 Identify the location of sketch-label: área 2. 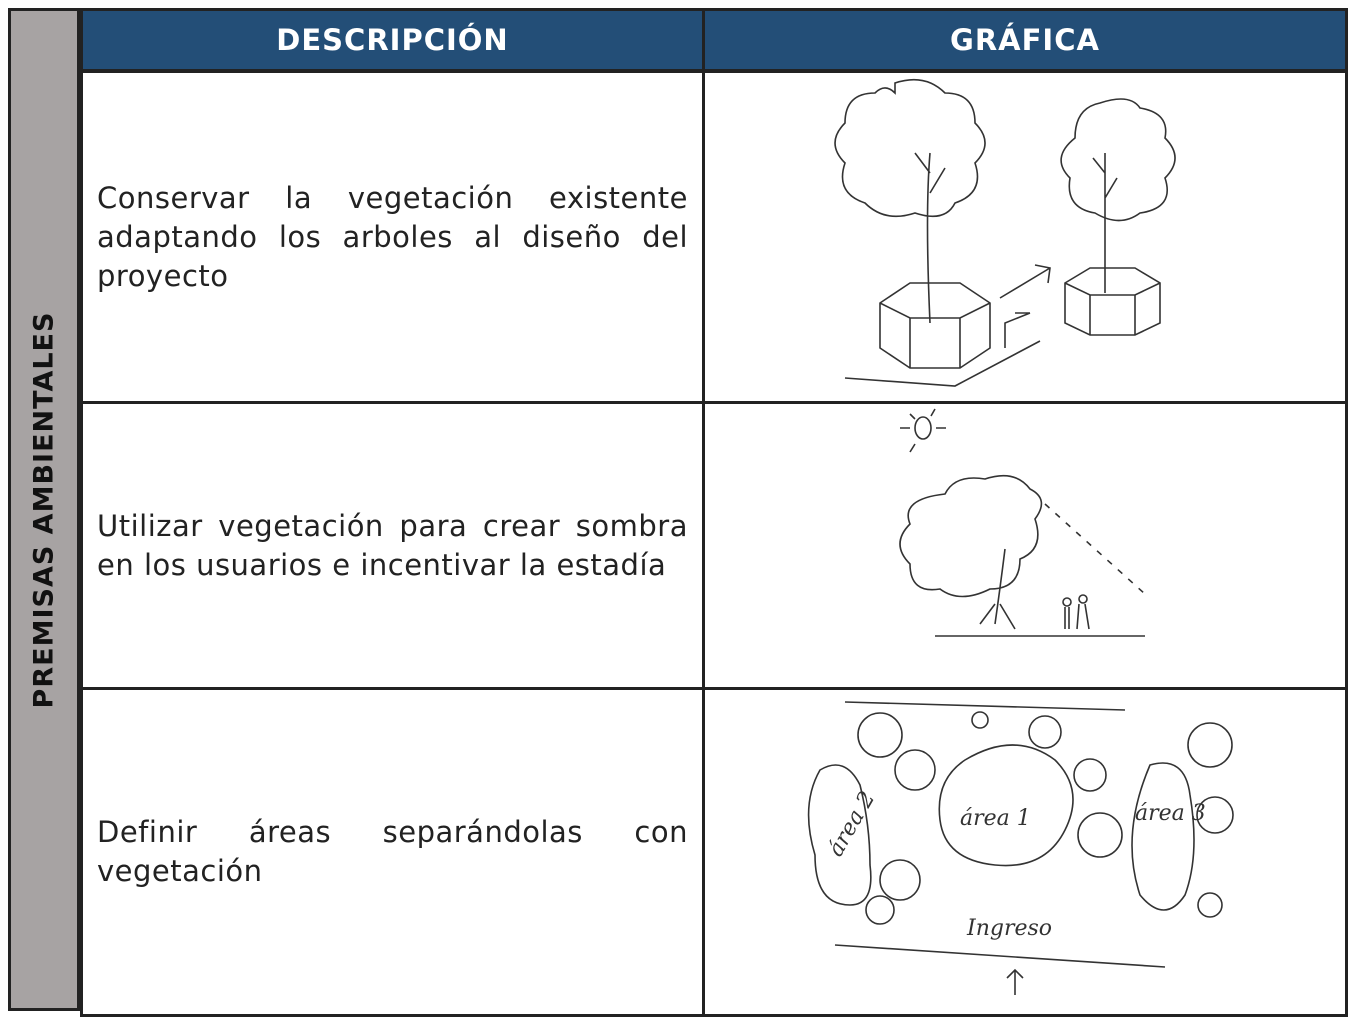
(851, 824).